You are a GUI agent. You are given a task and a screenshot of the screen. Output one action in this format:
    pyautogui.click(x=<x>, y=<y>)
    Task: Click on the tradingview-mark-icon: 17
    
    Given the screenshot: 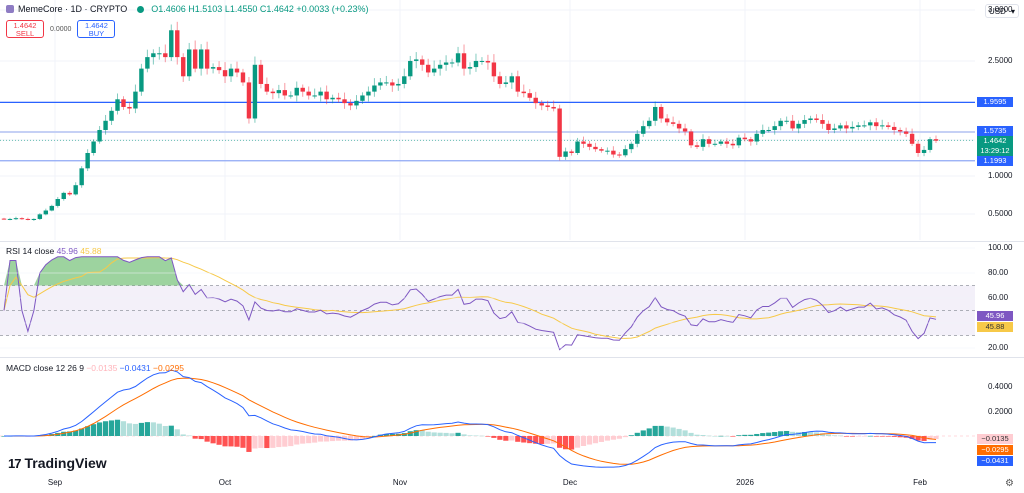 What is the action you would take?
    pyautogui.click(x=15, y=463)
    